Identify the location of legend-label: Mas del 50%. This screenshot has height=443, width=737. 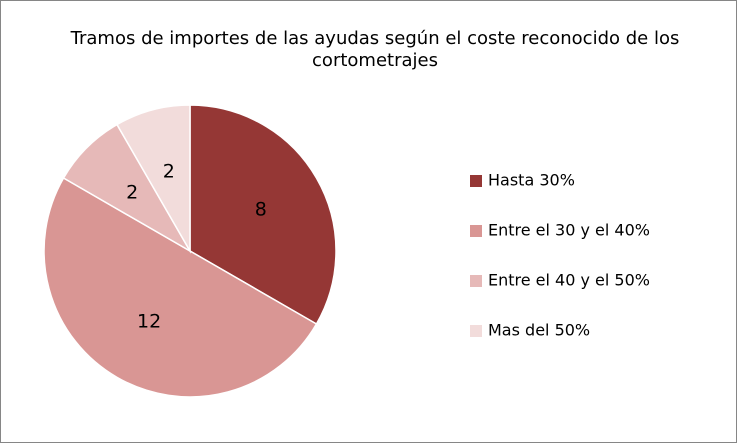
(539, 330).